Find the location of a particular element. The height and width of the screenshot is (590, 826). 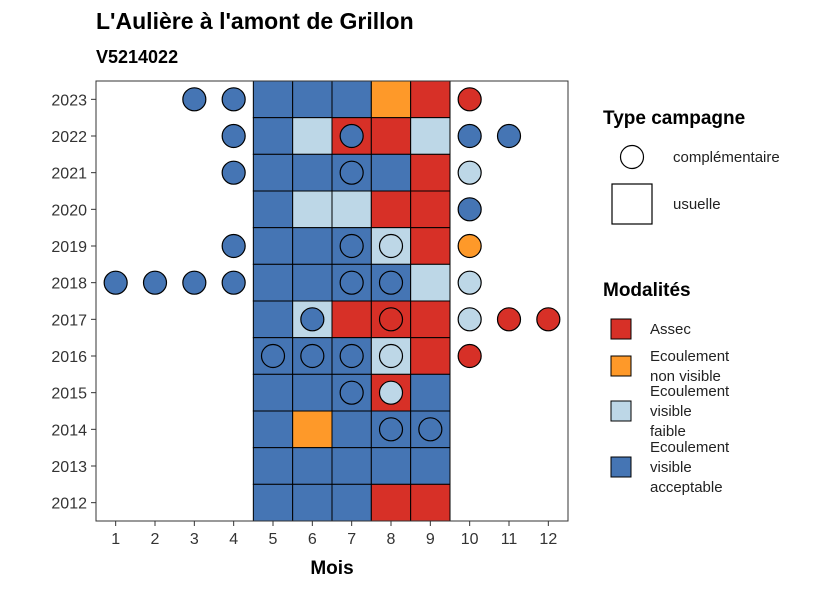

y-tick-label: 2020 is located at coordinates (69, 210).